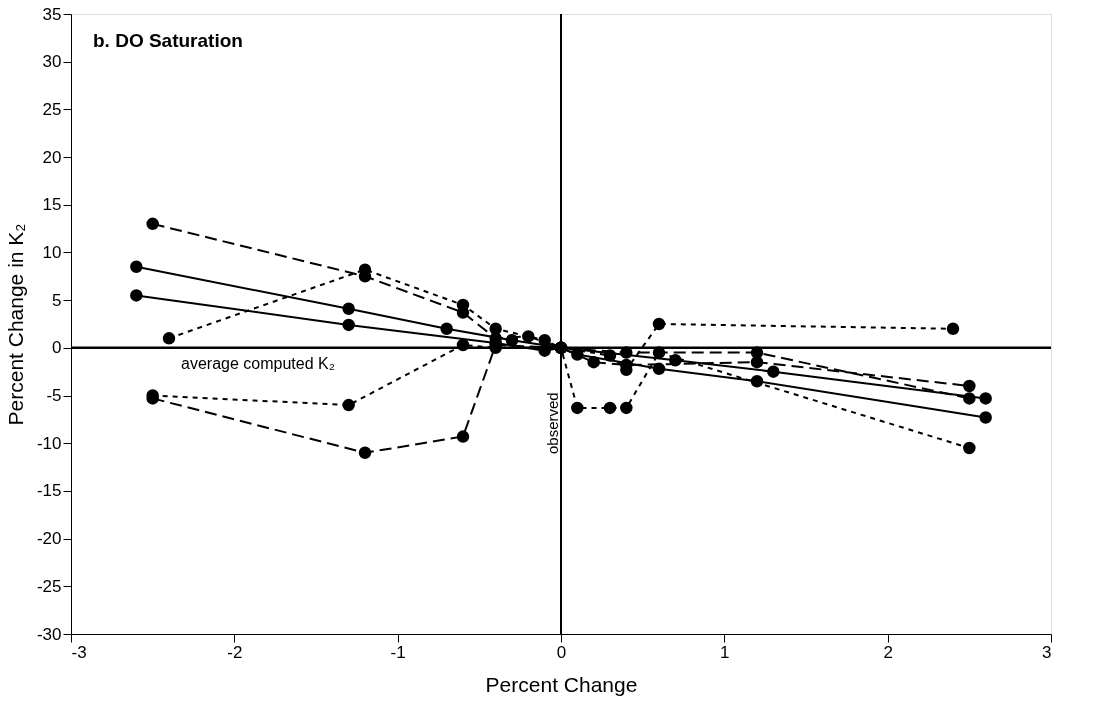  Describe the element at coordinates (49, 443) in the screenshot. I see `y-tick-label: -10` at that location.